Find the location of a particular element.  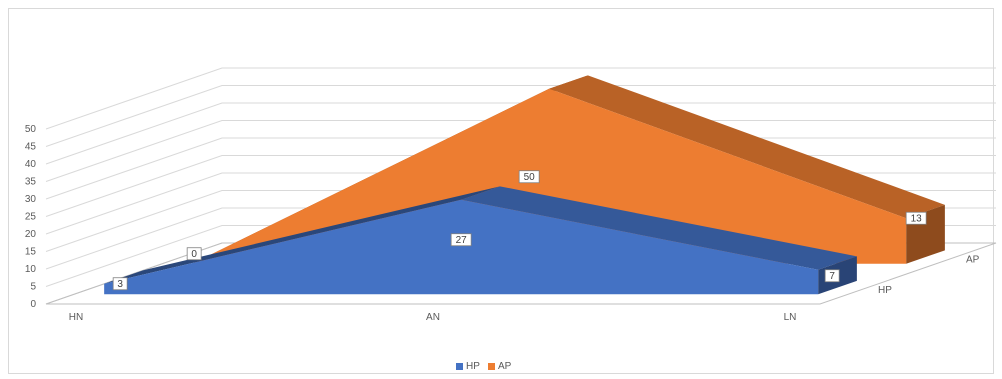

y-tick-label: 5 is located at coordinates (33, 287).